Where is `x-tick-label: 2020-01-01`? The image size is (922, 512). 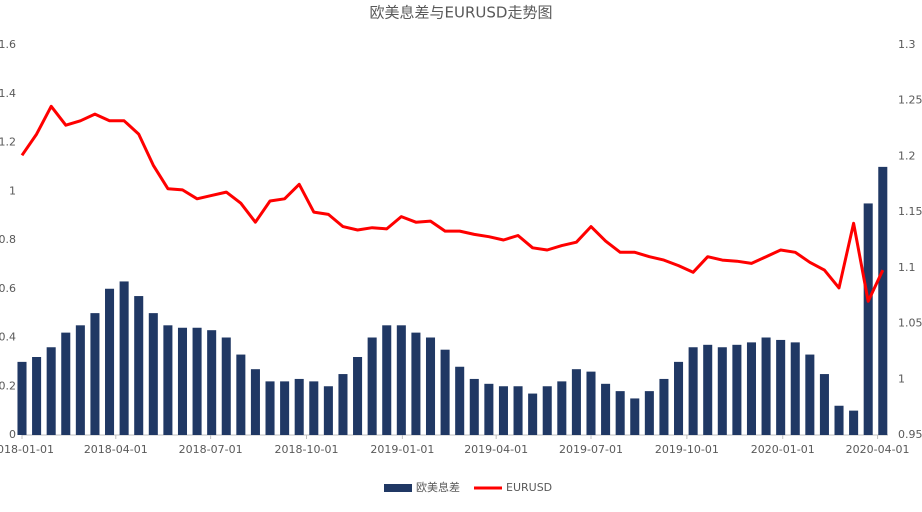
x-tick-label: 2020-01-01 is located at coordinates (783, 449).